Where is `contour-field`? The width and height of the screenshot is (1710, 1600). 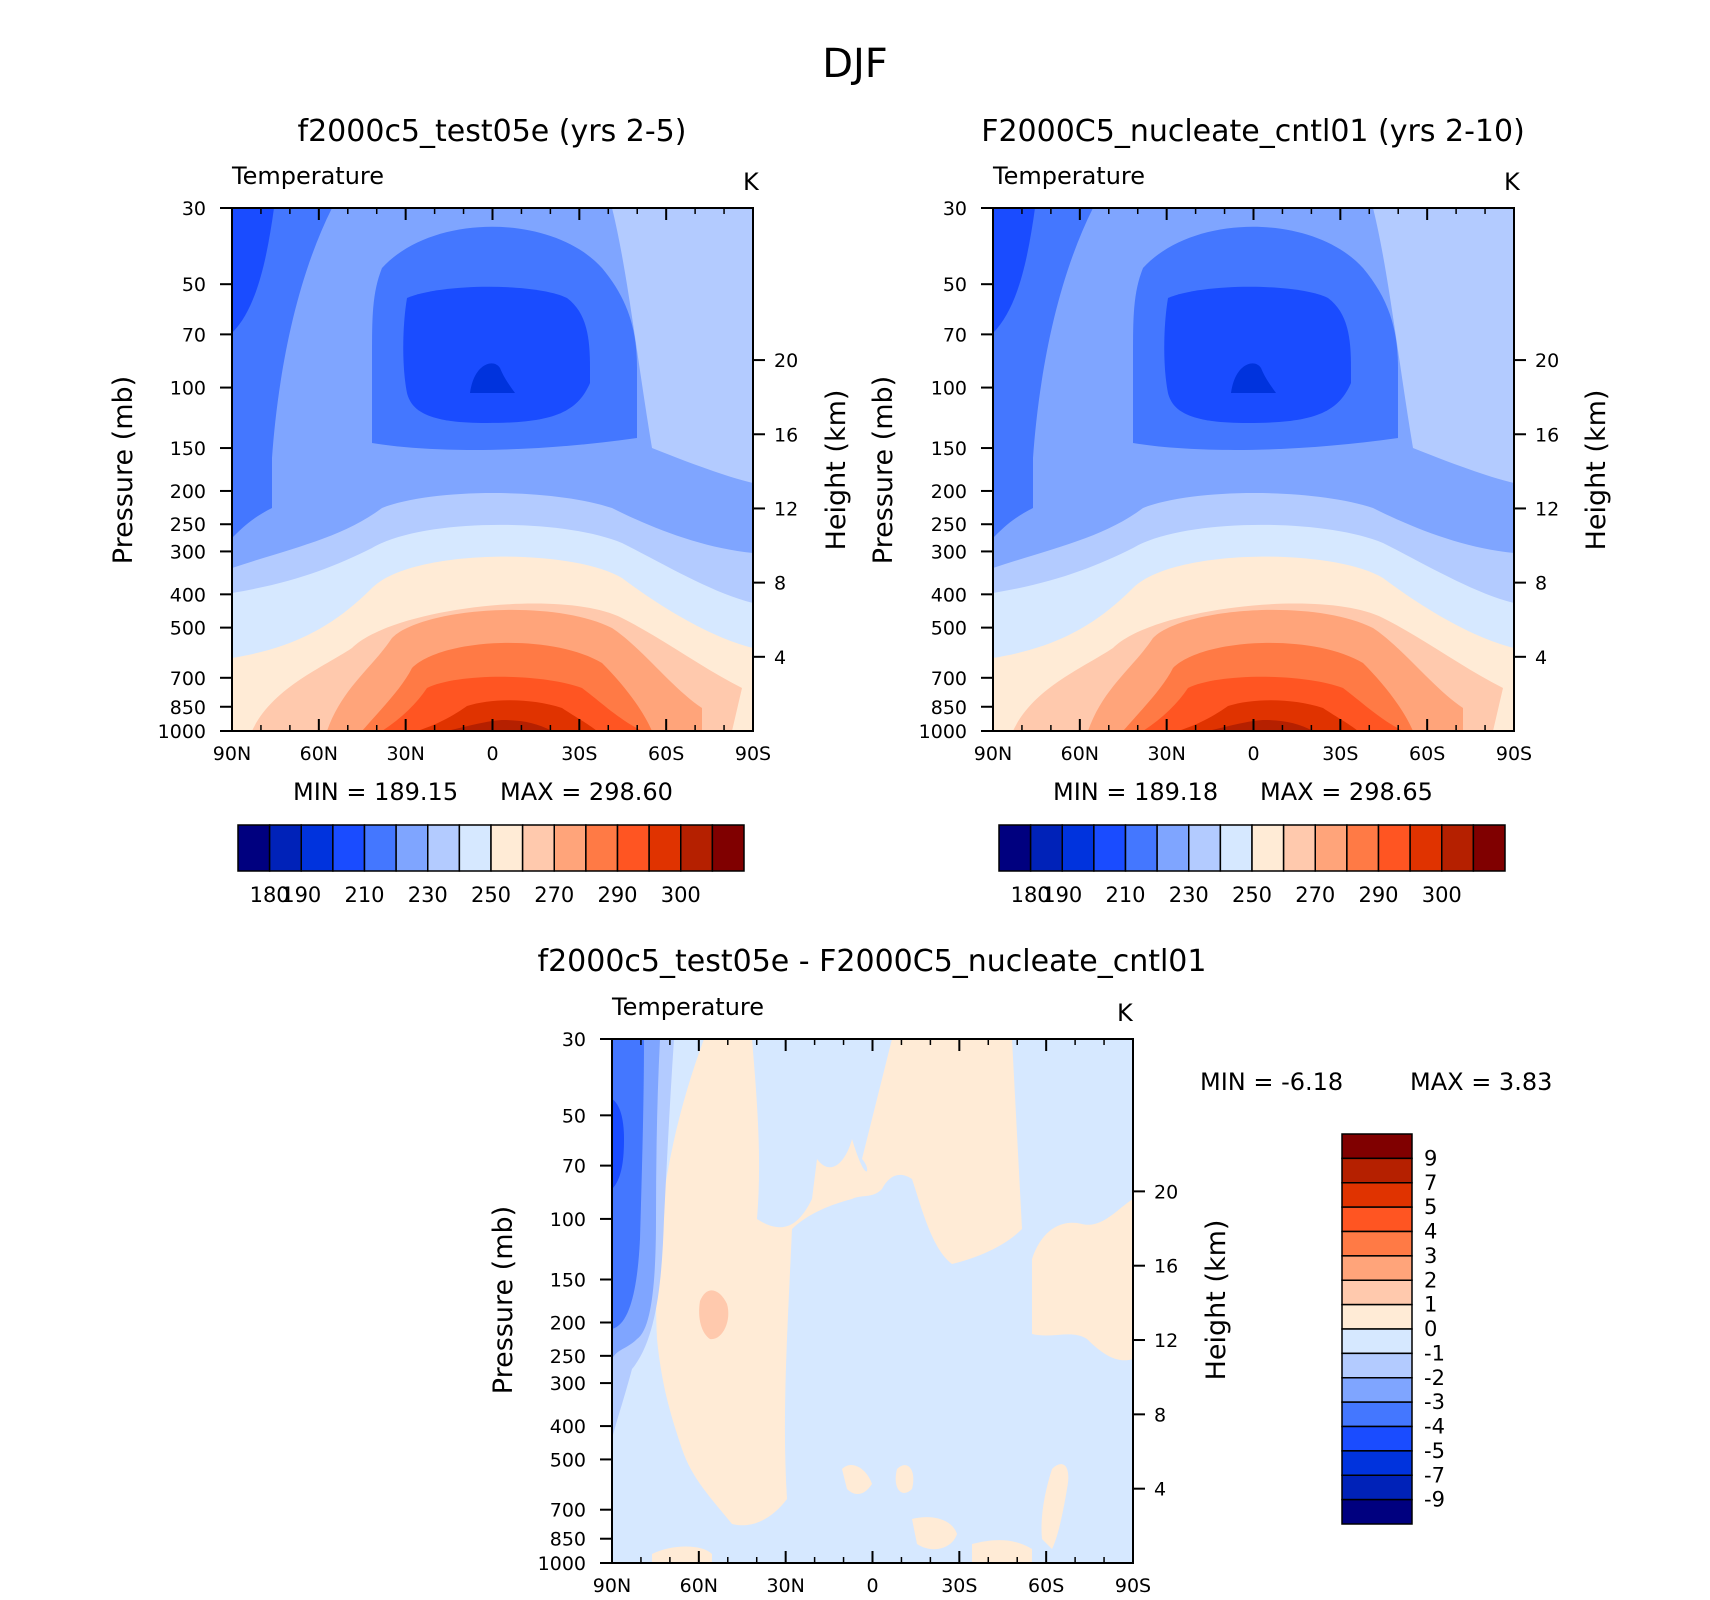 contour-field is located at coordinates (1253, 469).